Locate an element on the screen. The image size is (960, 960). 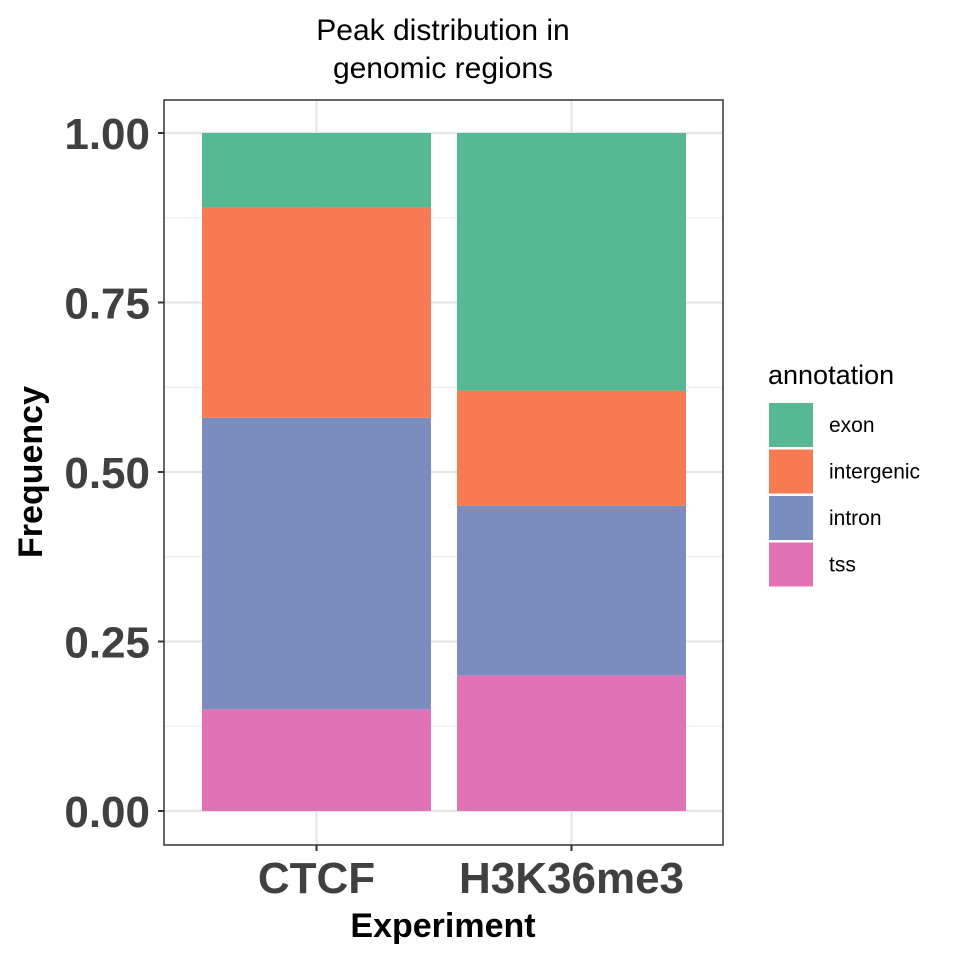
bar-segment-ctcf-intron is located at coordinates (316, 563).